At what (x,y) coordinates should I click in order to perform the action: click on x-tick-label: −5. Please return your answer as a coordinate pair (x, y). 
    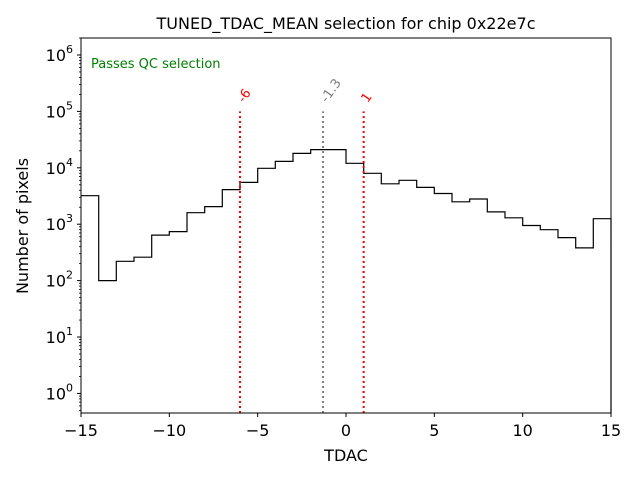
    Looking at the image, I should click on (258, 430).